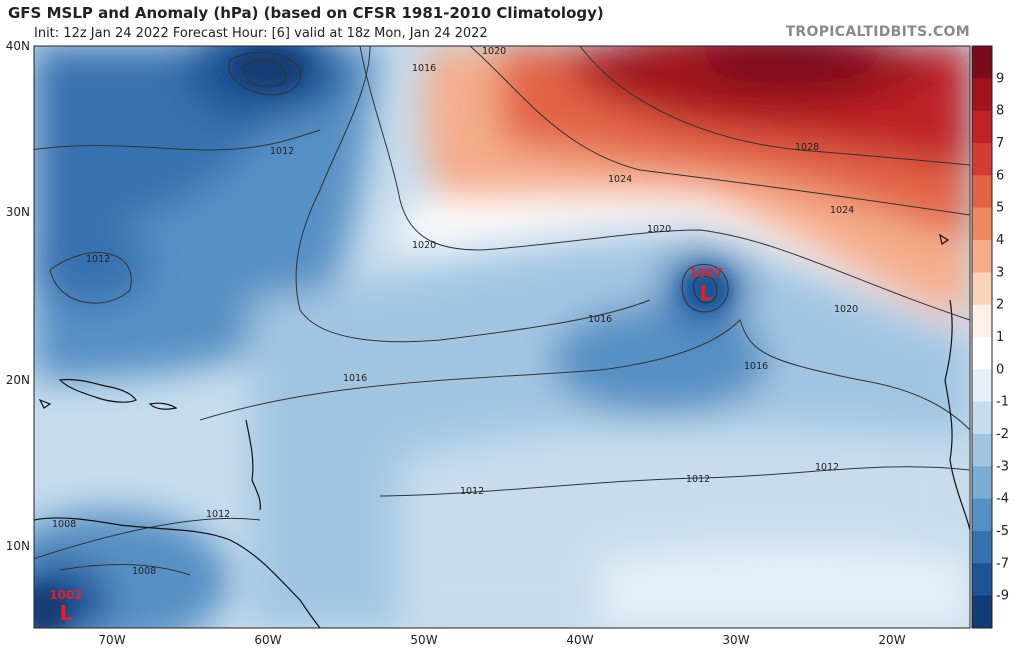 This screenshot has height=648, width=1024. What do you see at coordinates (735, 640) in the screenshot?
I see `lon-label: 30W` at bounding box center [735, 640].